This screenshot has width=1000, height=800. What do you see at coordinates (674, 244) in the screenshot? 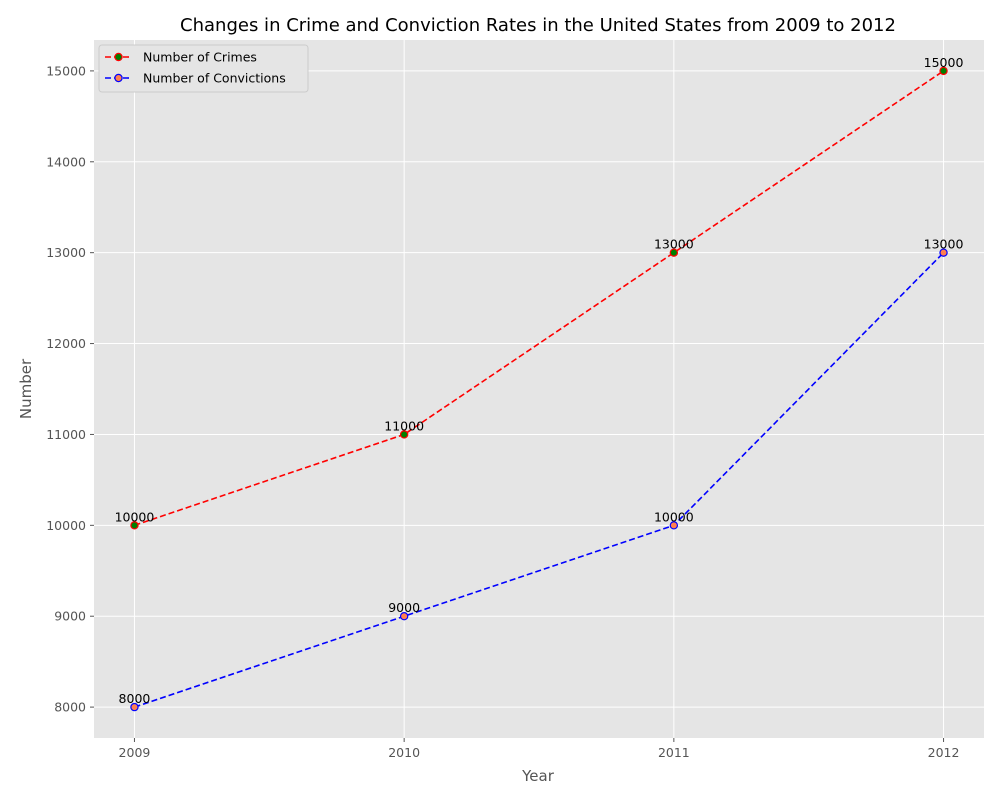
I see `data-label-crimes: 13000` at bounding box center [674, 244].